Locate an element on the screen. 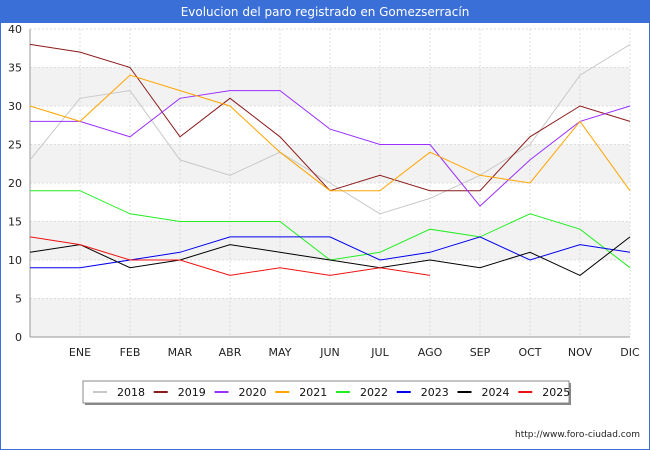 This screenshot has height=450, width=650. x-tick-label: ABR is located at coordinates (230, 352).